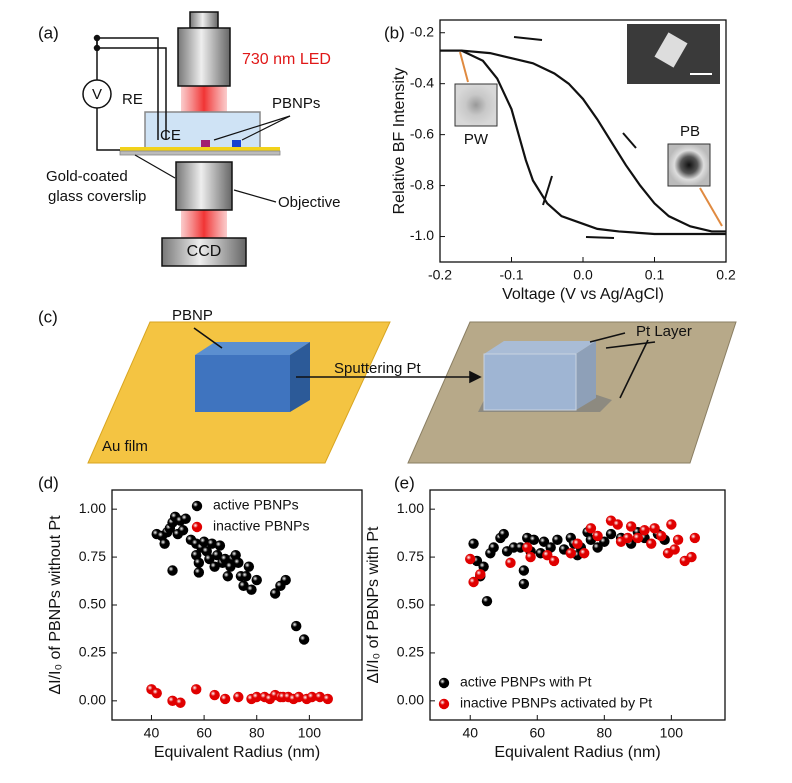  What do you see at coordinates (97, 196) in the screenshot?
I see `coverslip-label: glass coverslip` at bounding box center [97, 196].